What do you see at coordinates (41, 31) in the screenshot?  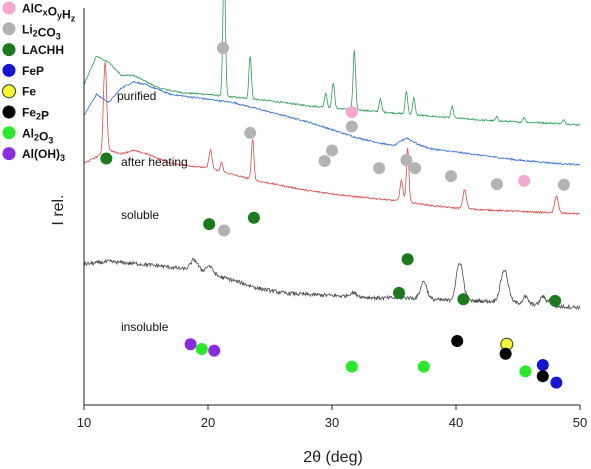 I see `legend-entry-Li2CO3: Li2CO3` at bounding box center [41, 31].